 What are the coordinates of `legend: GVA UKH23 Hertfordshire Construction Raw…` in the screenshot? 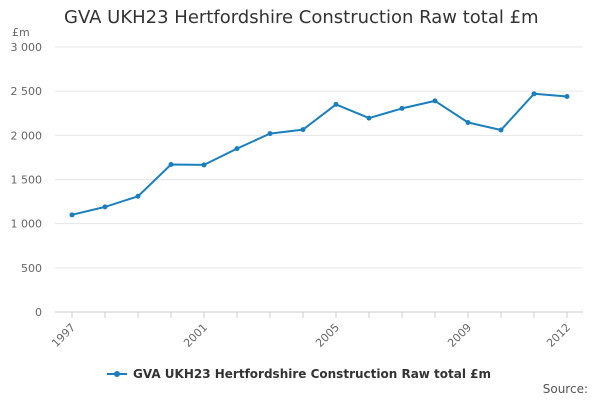 It's located at (299, 374).